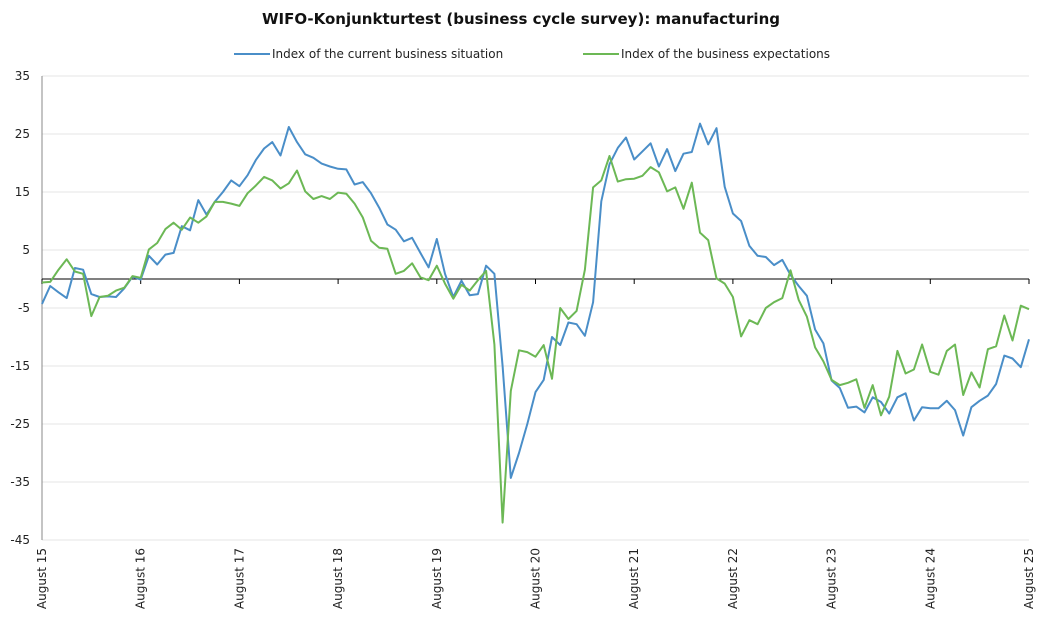  What do you see at coordinates (239, 578) in the screenshot?
I see `x-tick-label: August 17` at bounding box center [239, 578].